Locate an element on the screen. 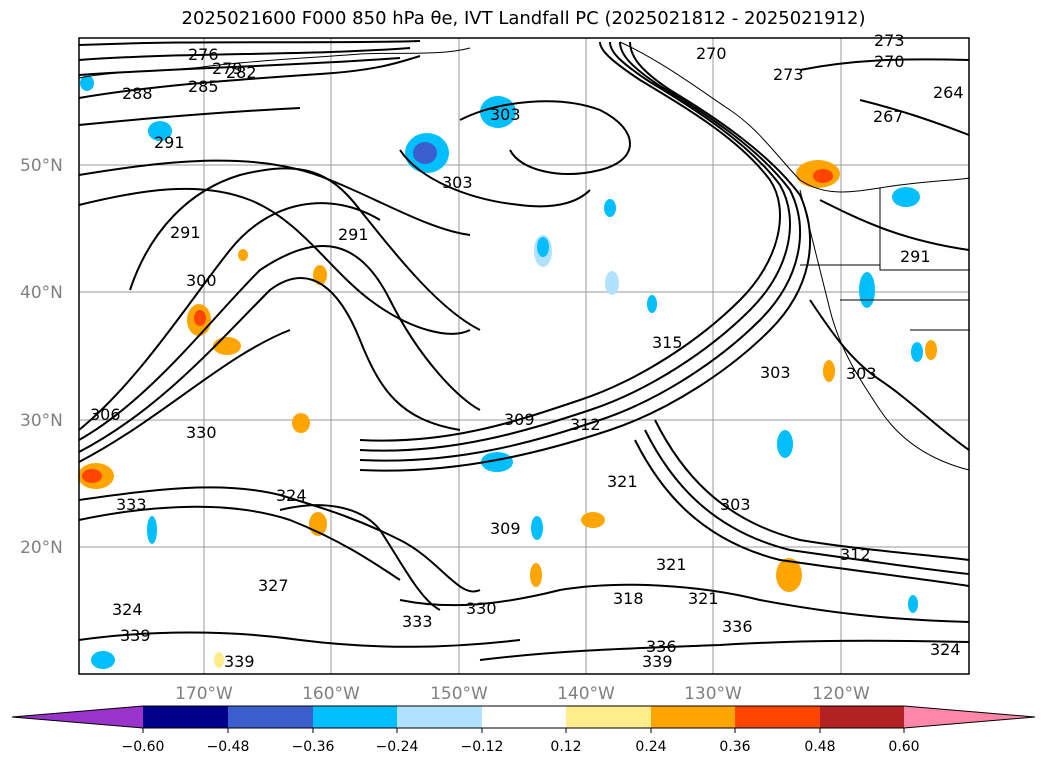 Image resolution: width=1047 pixels, height=767 pixels. colorbar-tick: −0.36 is located at coordinates (313, 747).